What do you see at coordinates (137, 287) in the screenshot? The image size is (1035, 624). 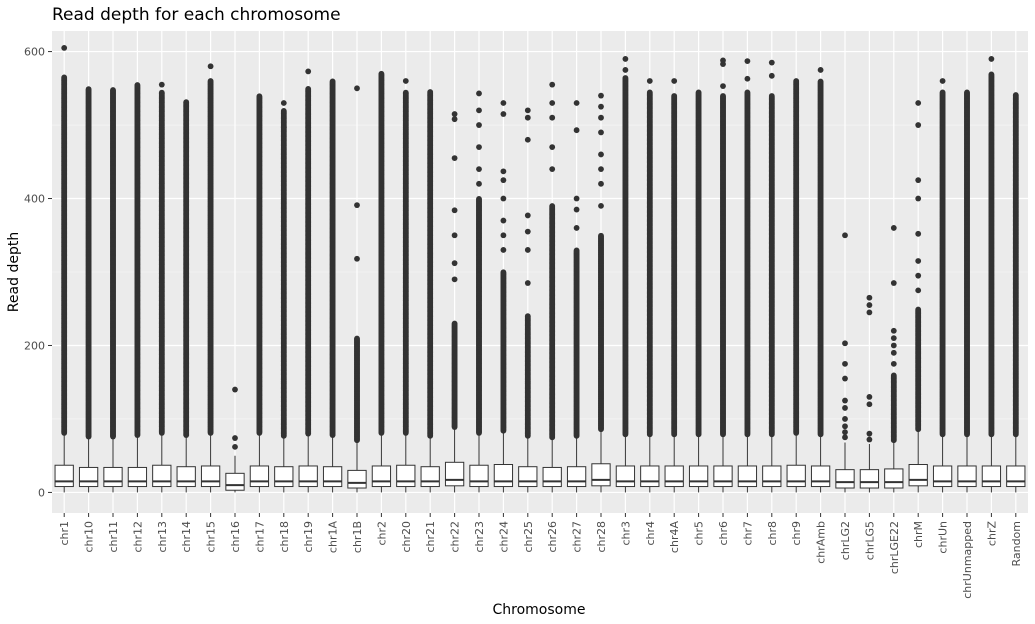 I see `box-chr12` at bounding box center [137, 287].